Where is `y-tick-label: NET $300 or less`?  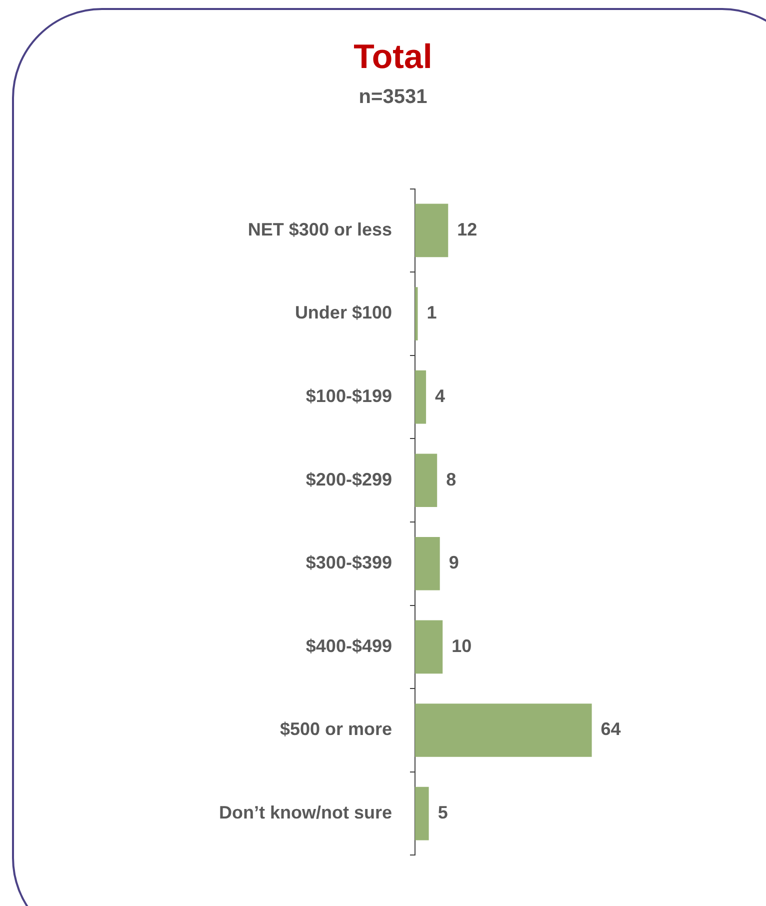 y-tick-label: NET $300 or less is located at coordinates (320, 229).